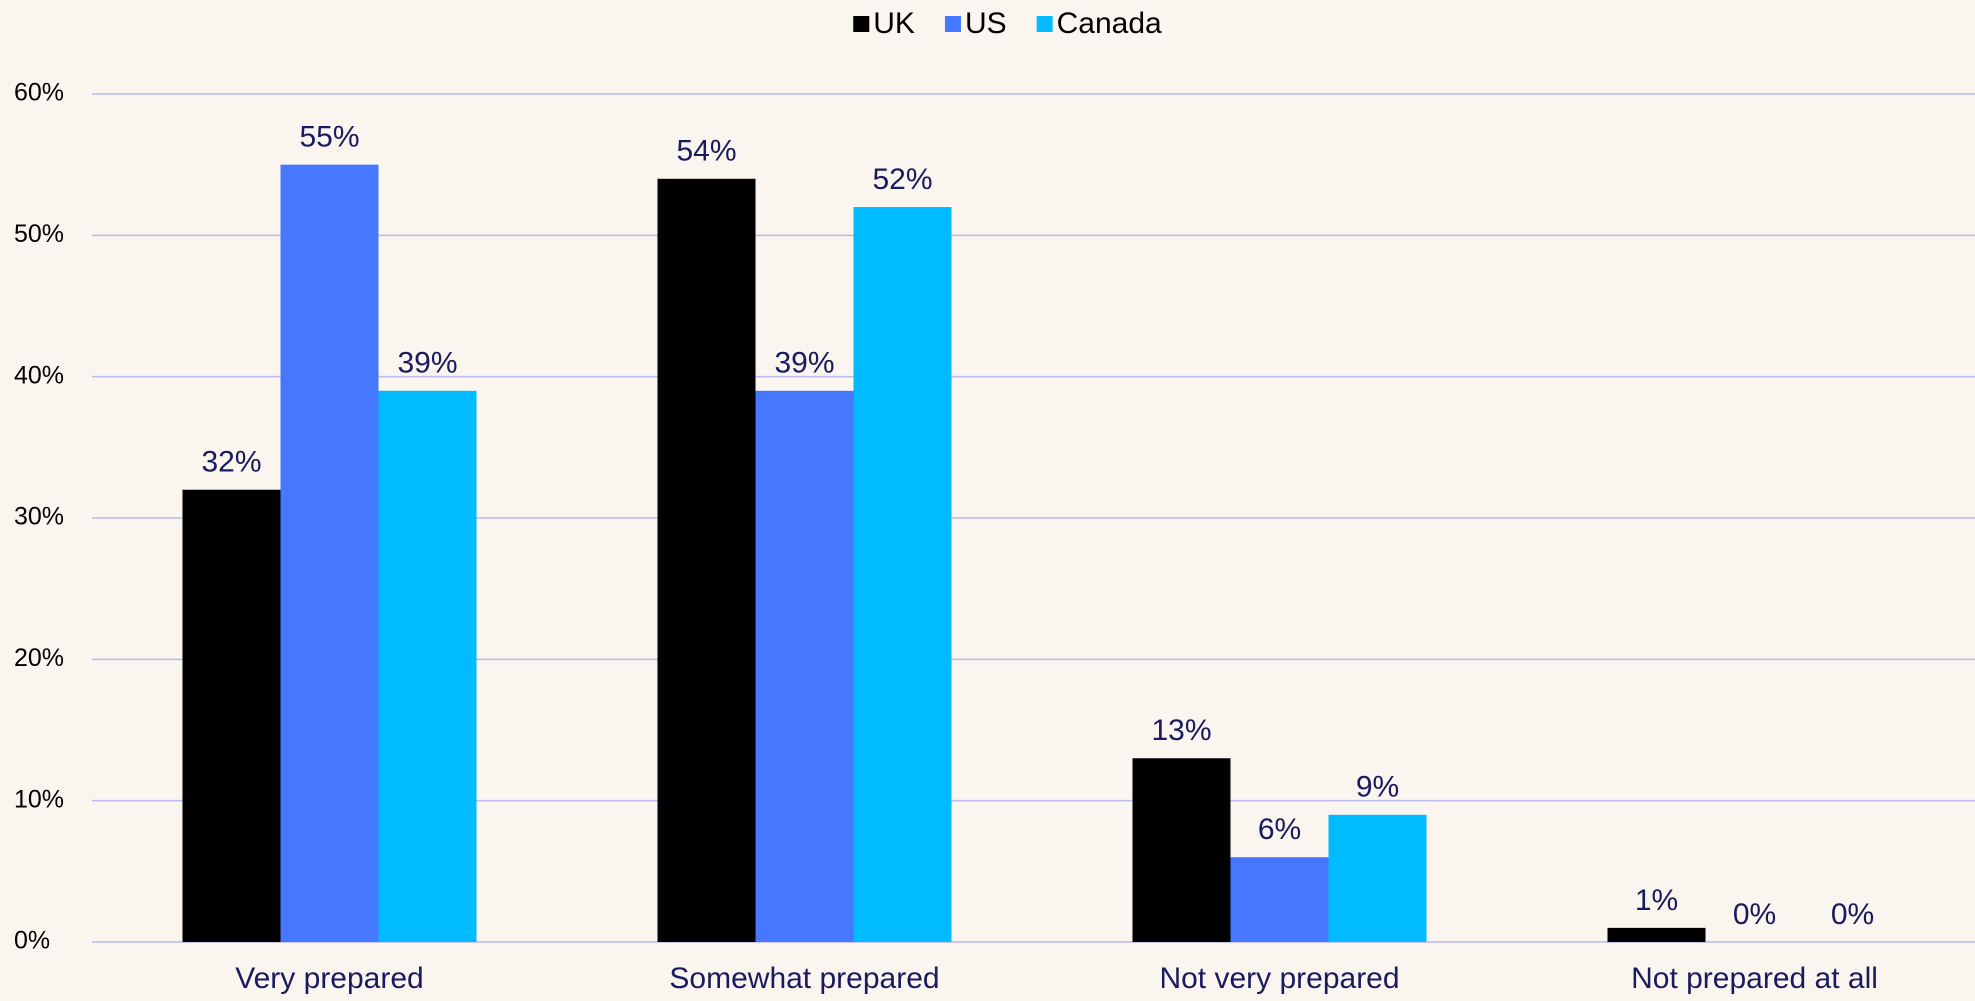  Describe the element at coordinates (804, 978) in the screenshot. I see `x-tick-label: Somewhat prepared` at that location.